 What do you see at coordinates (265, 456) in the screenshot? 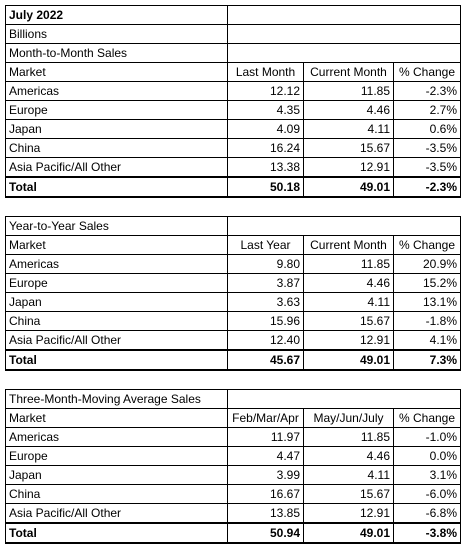
I see `value-cell: 4.47` at bounding box center [265, 456].